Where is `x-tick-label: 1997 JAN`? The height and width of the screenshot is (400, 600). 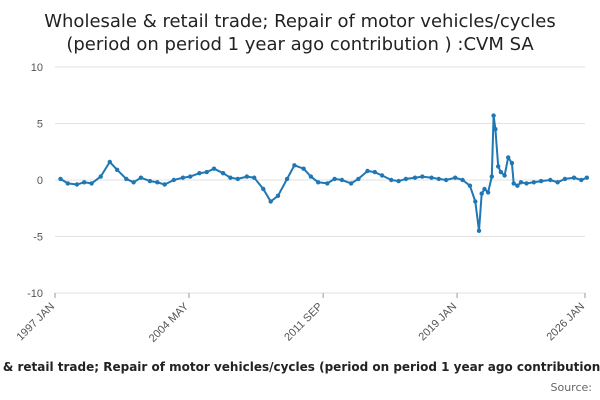
x-tick-label: 1997 JAN is located at coordinates (35, 322).